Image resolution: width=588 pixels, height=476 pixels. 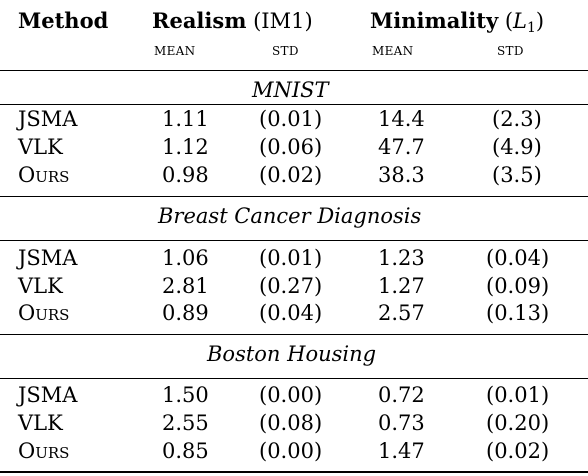 I want to click on cell-realism-std: (0.04), so click(x=291, y=313).